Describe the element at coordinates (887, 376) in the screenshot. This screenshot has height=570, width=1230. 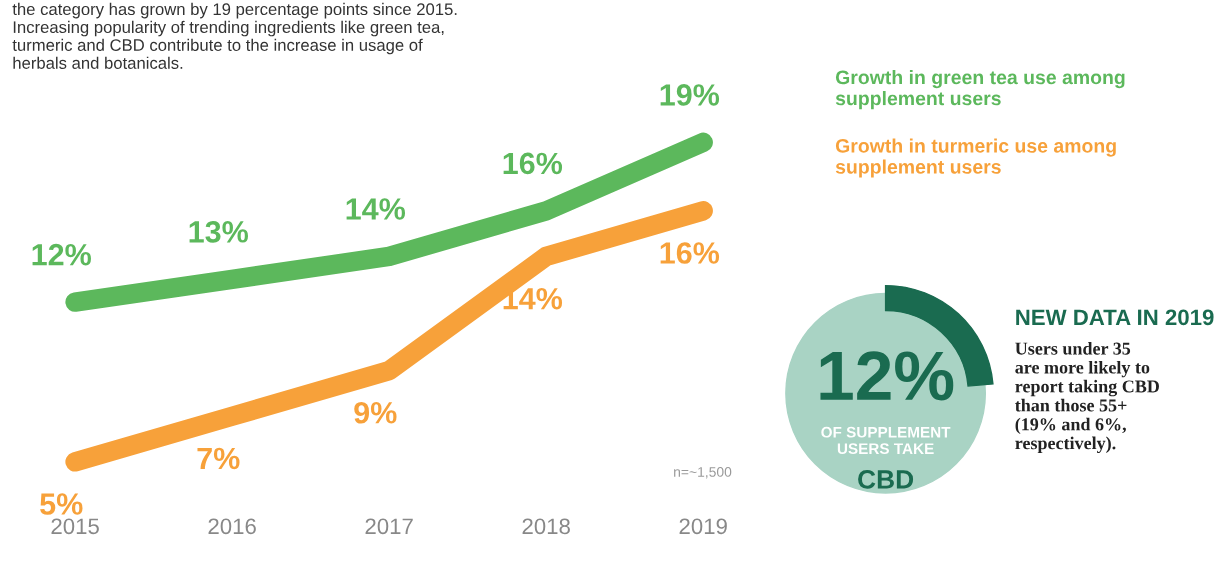
I see `text: 12%` at that location.